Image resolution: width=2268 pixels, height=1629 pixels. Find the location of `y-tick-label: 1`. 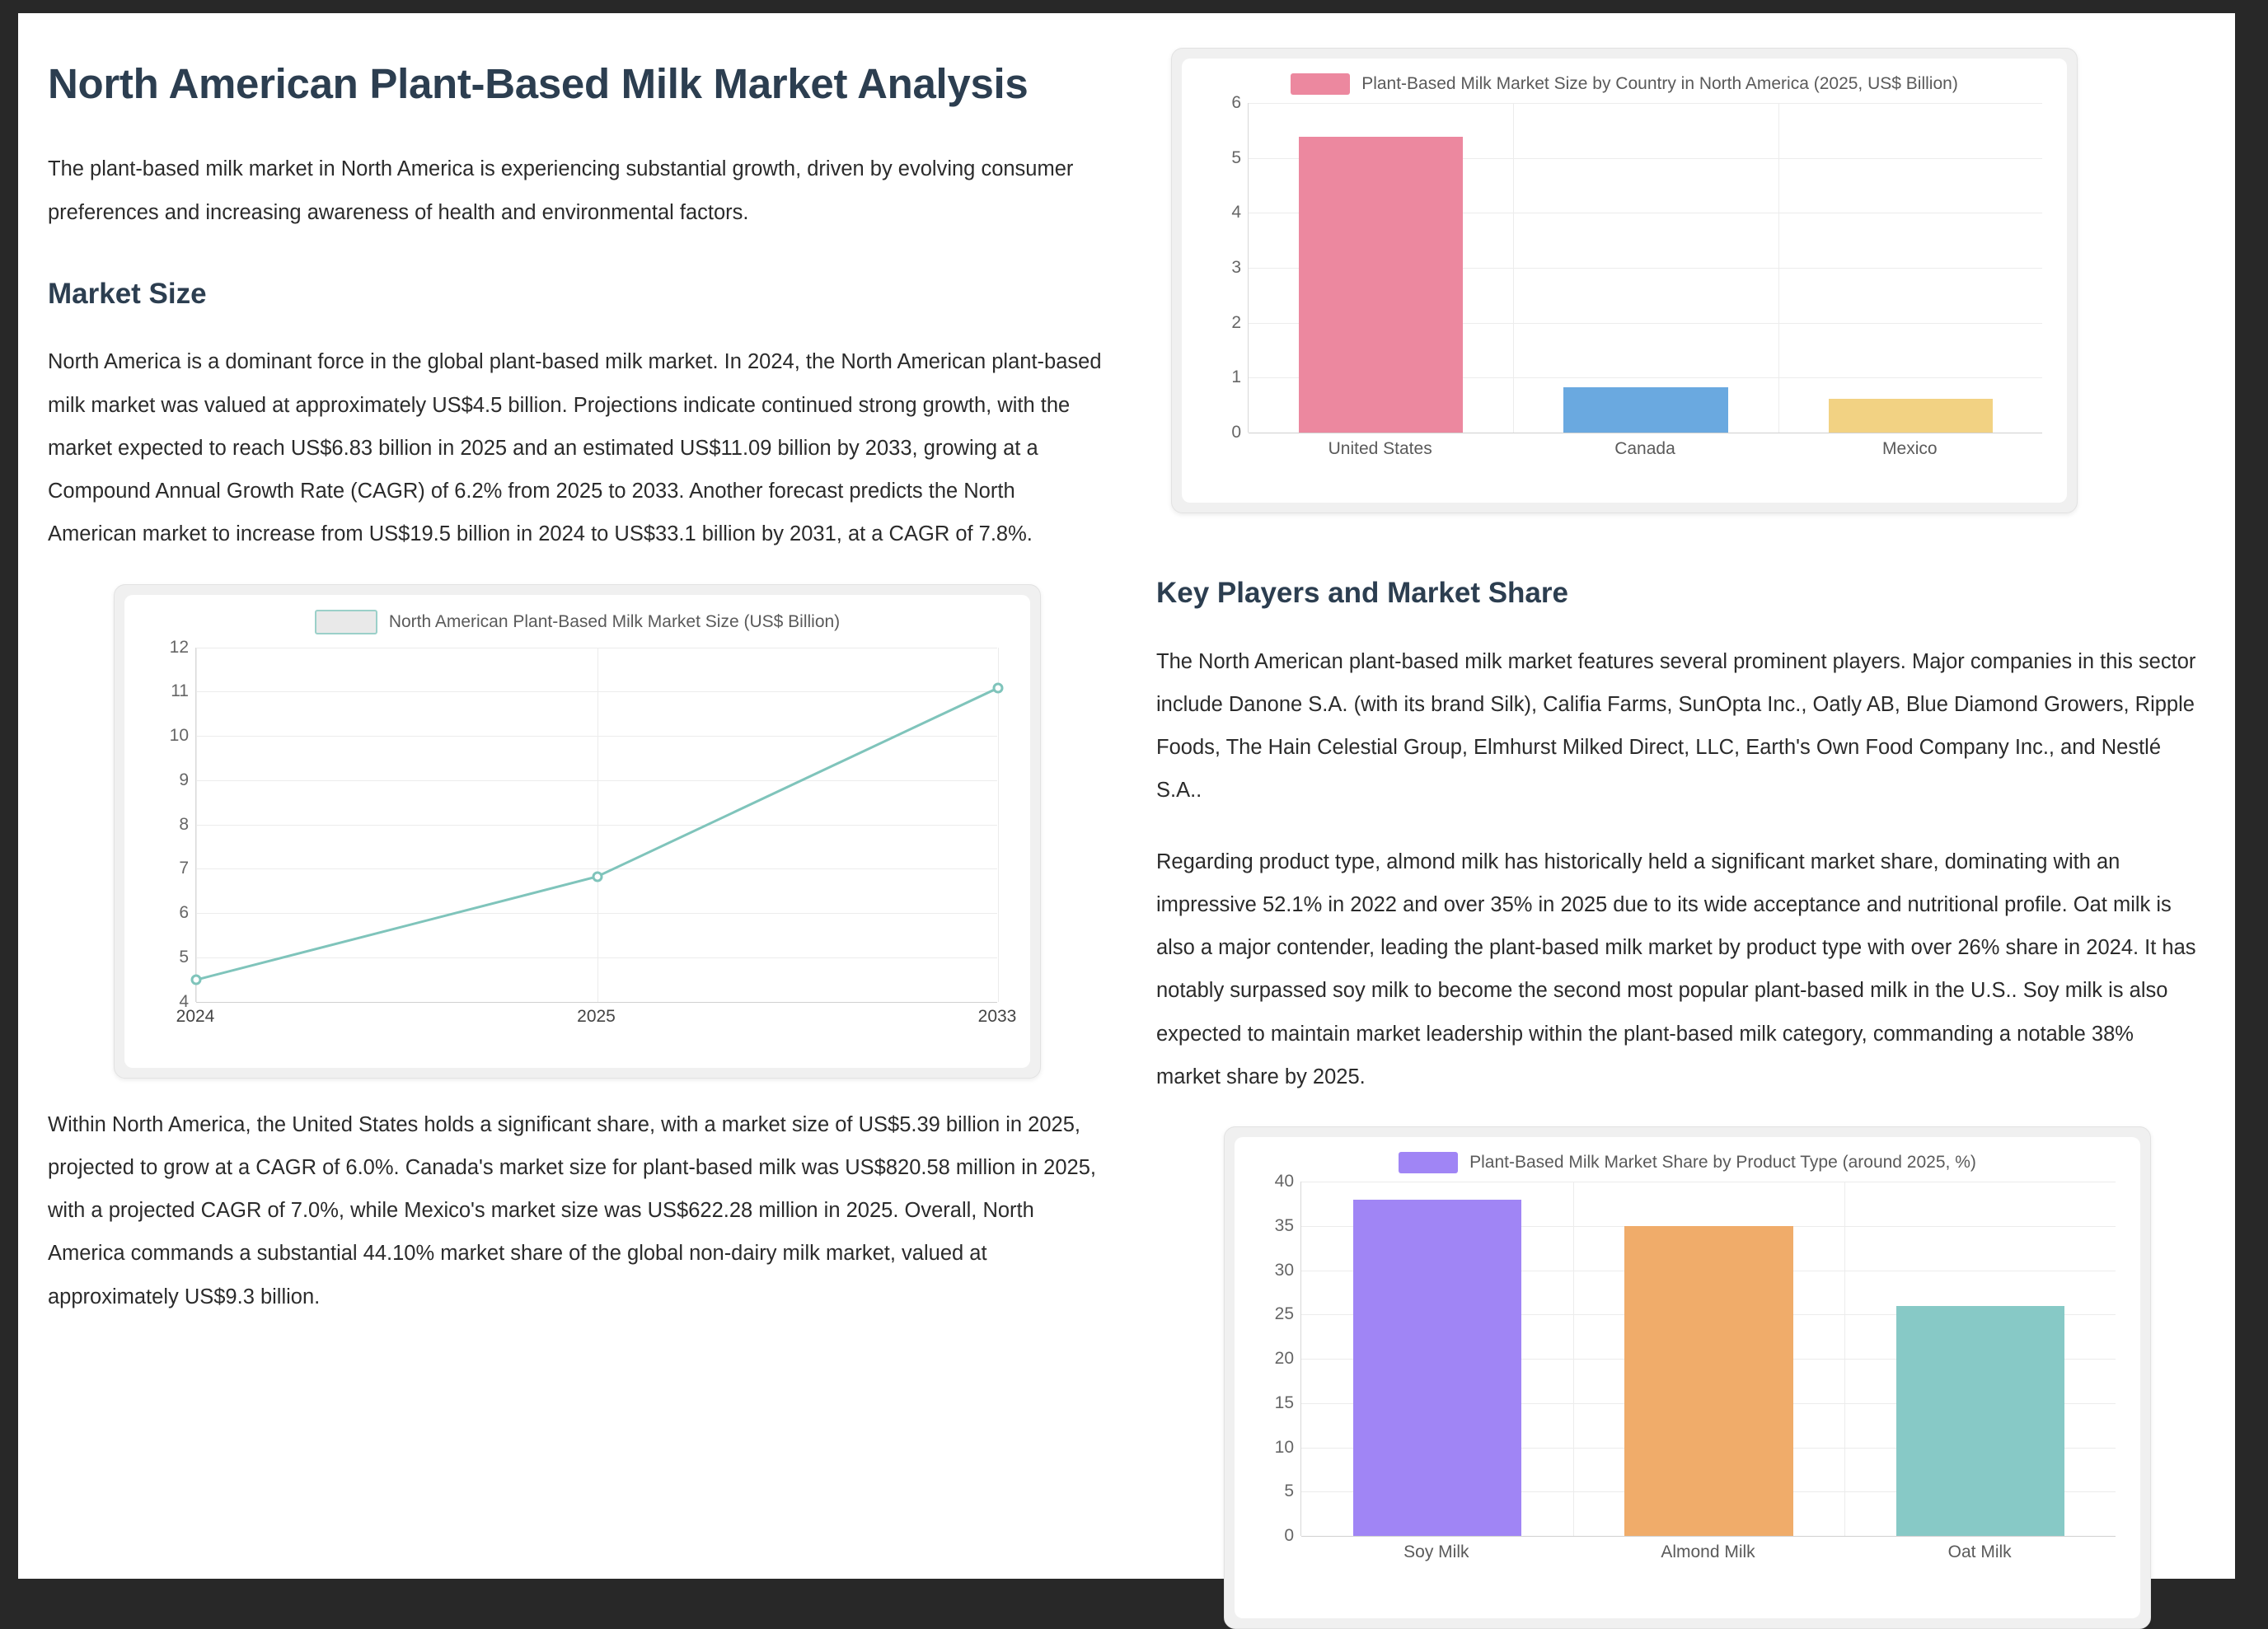

y-tick-label: 1 is located at coordinates (1236, 377).